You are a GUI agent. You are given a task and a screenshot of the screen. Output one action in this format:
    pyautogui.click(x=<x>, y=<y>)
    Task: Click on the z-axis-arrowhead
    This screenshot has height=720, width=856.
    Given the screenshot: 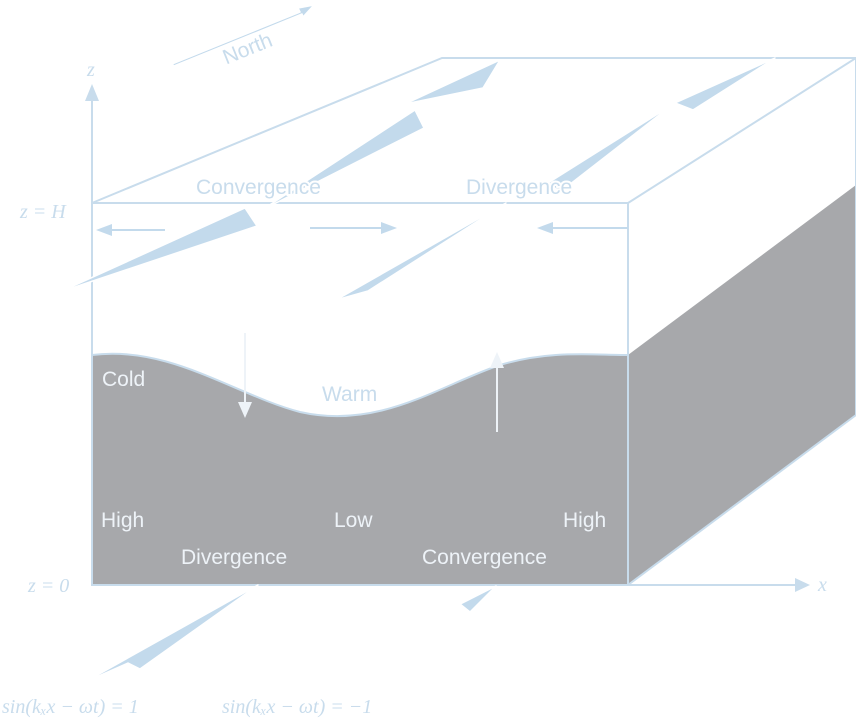 What is the action you would take?
    pyautogui.click(x=92, y=92)
    